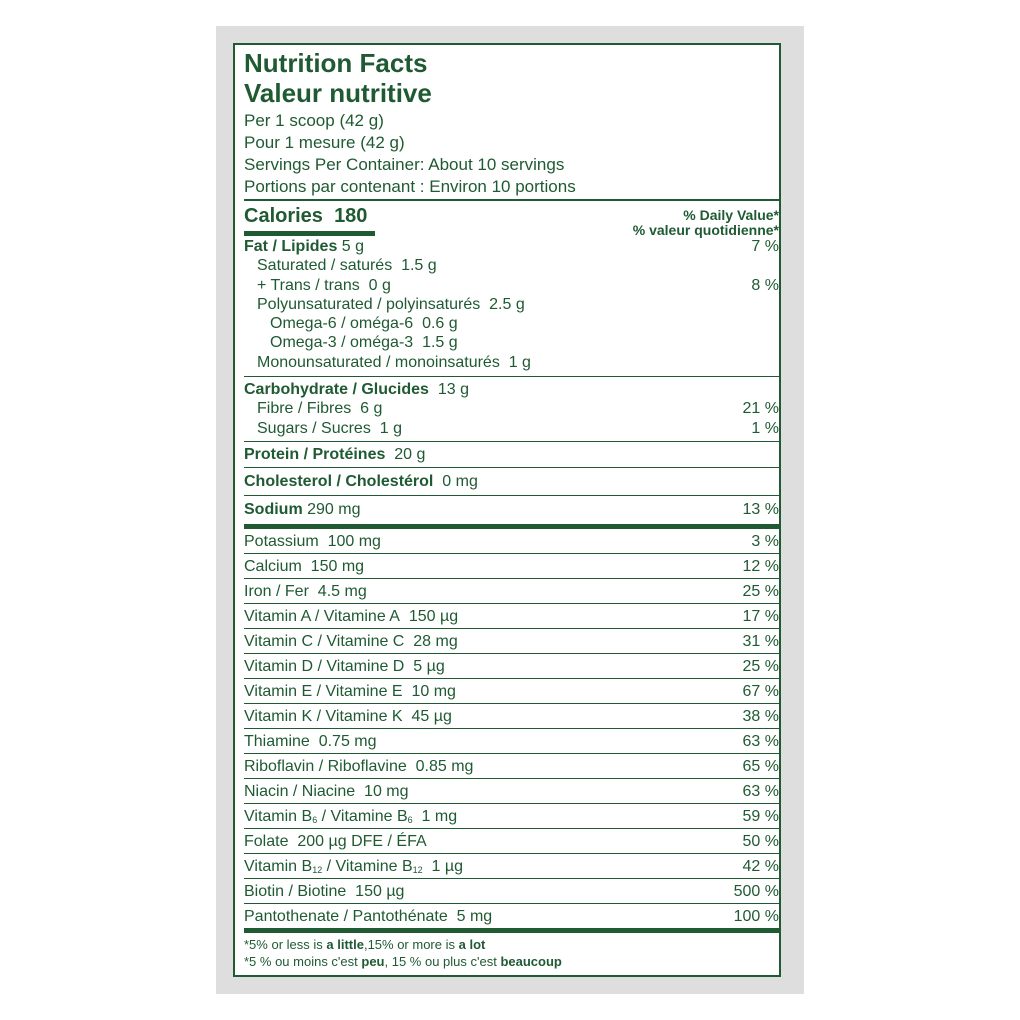 This screenshot has width=1020, height=1020. Describe the element at coordinates (760, 766) in the screenshot. I see `micronutrient-percent: 65 %` at that location.